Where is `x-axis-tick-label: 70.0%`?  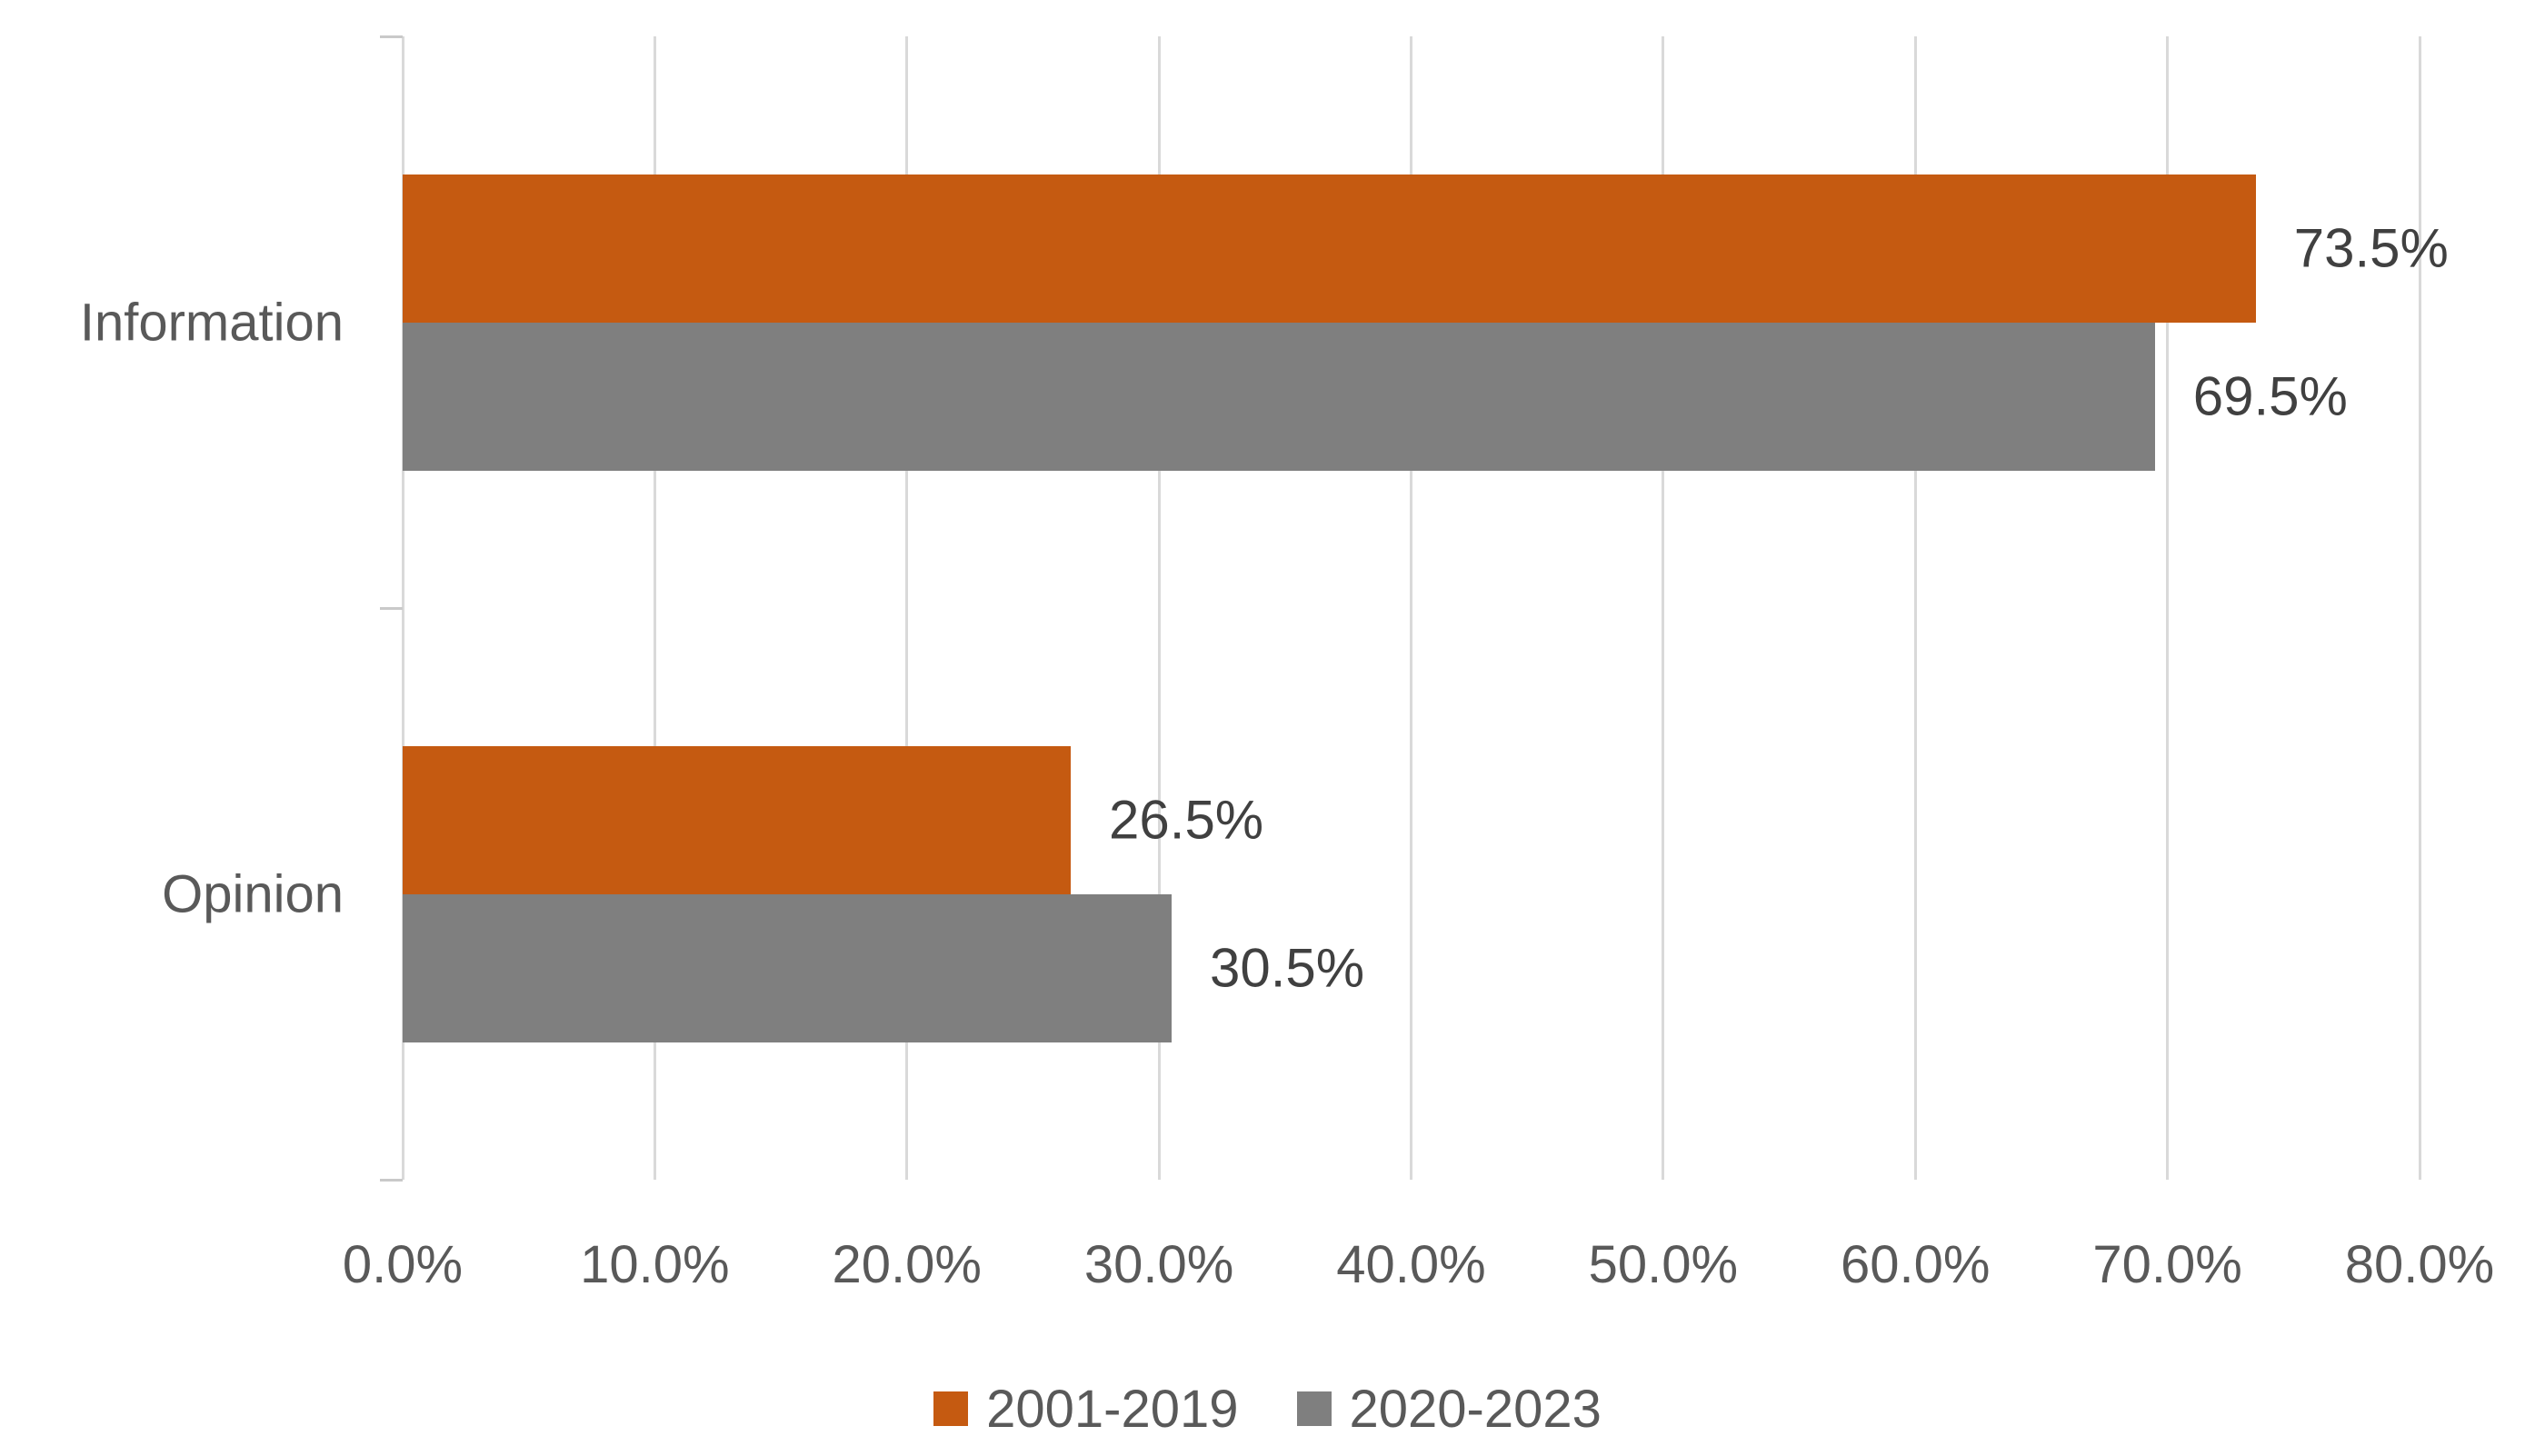 x-axis-tick-label: 70.0% is located at coordinates (2167, 1265).